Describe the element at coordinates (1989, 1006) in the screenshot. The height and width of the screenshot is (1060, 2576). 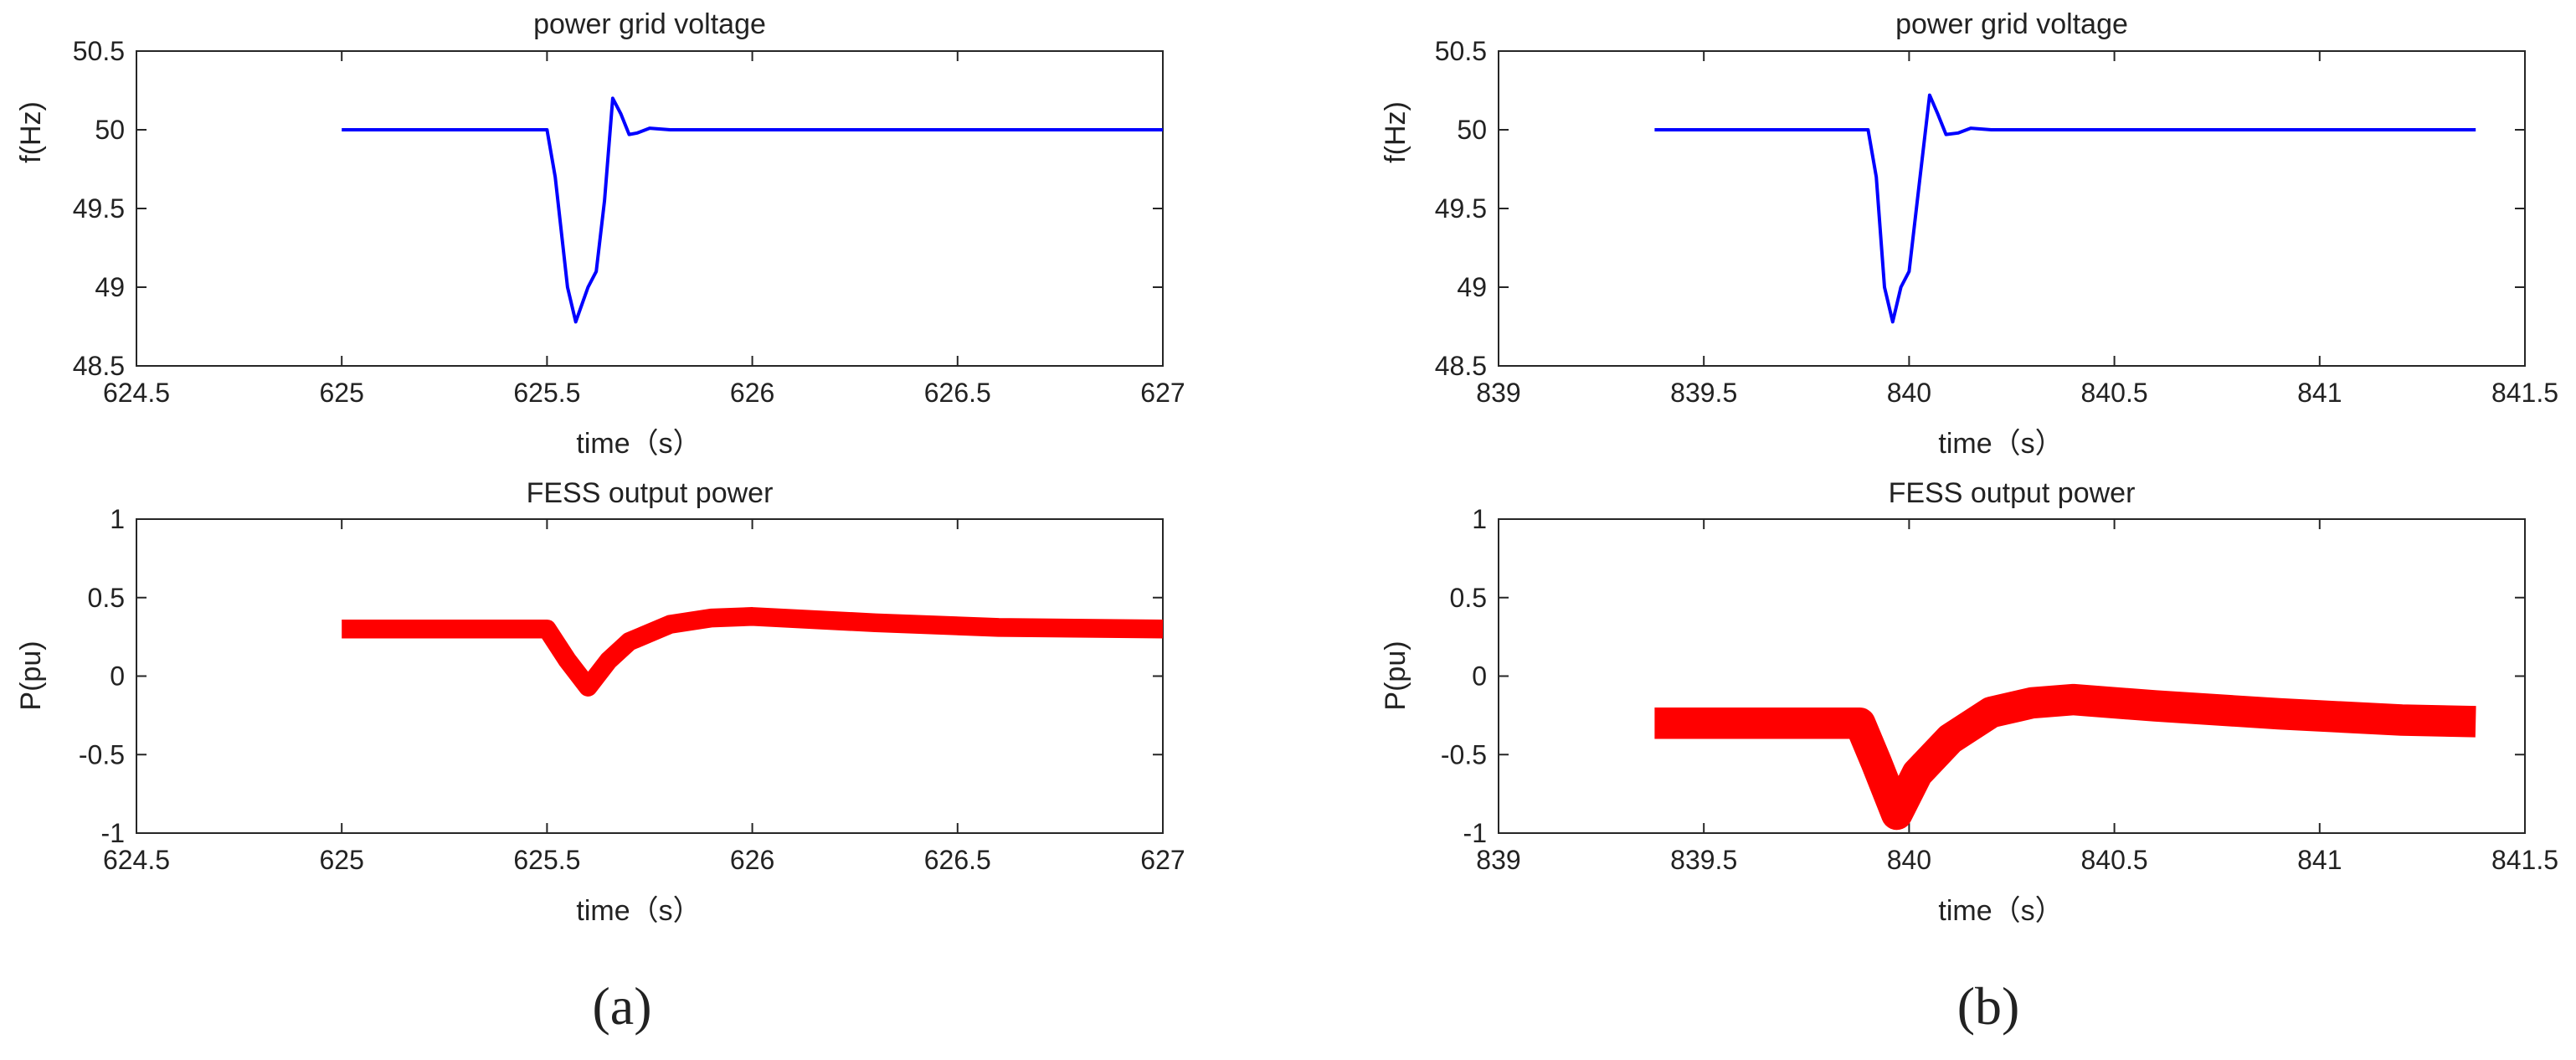
I see `panel-label-b: (b)` at that location.